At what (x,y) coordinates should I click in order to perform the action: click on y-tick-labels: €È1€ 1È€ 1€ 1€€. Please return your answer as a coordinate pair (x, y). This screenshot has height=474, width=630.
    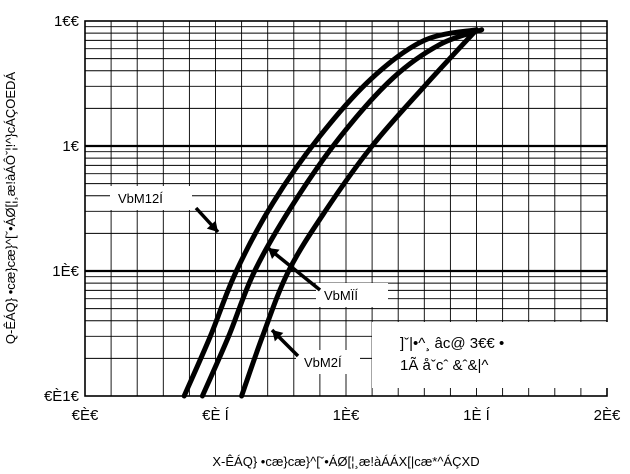
    Looking at the image, I should click on (62, 209).